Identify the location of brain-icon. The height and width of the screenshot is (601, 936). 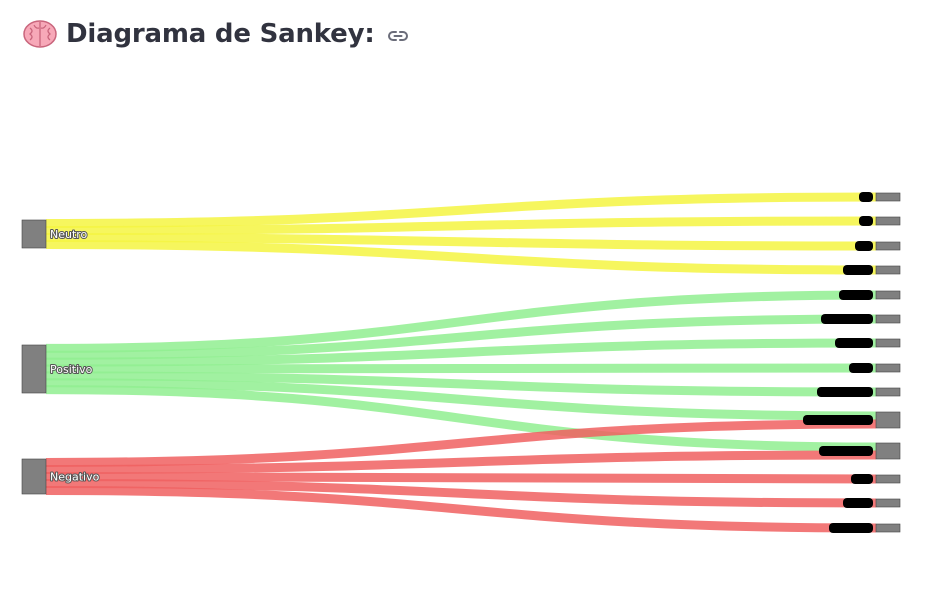
(40, 34).